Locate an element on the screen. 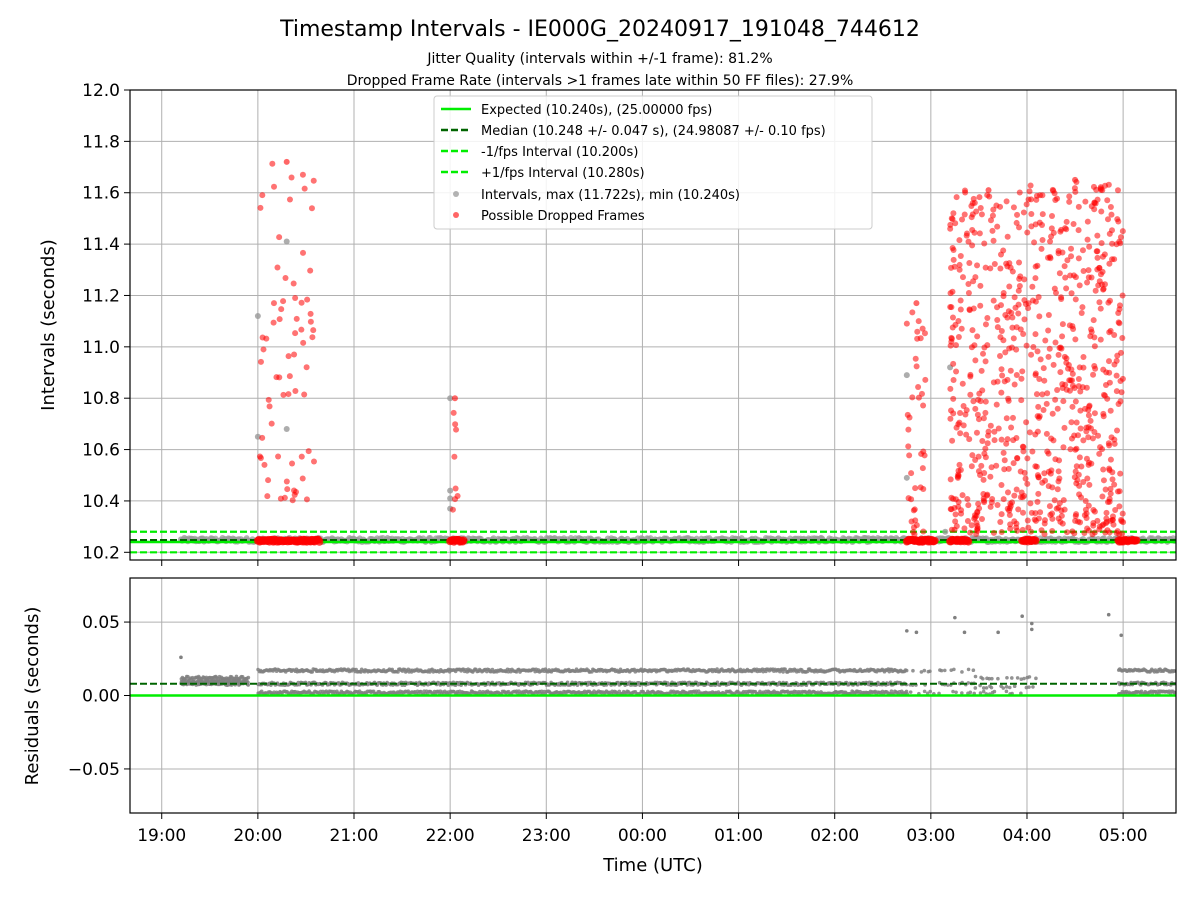 The width and height of the screenshot is (1200, 900). time-tick-label: 02:00 is located at coordinates (834, 836).